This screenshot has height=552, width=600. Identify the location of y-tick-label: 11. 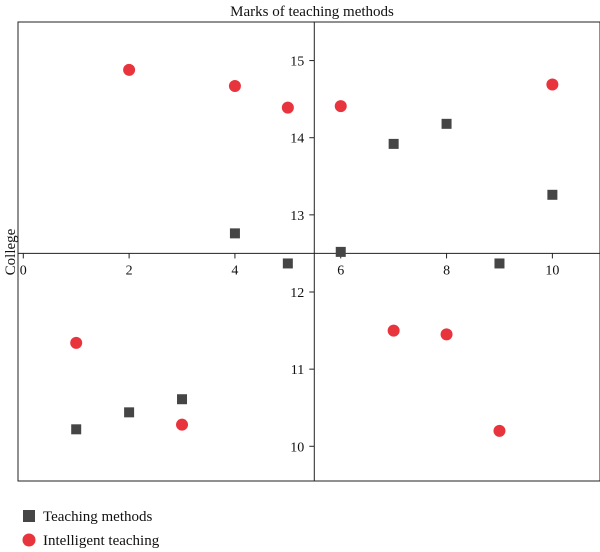
(297, 370).